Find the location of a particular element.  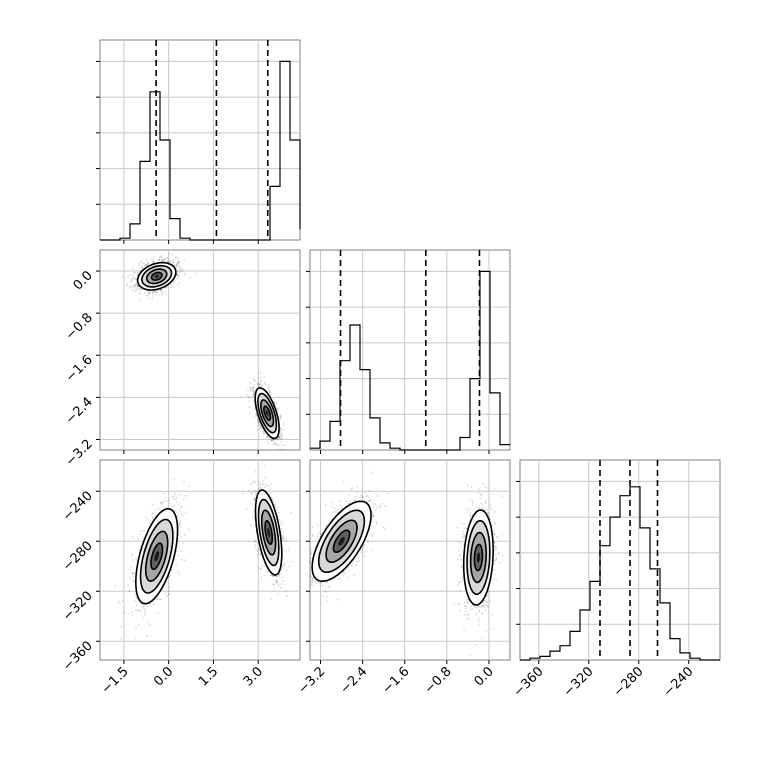

histogram-var2 is located at coordinates (408, 350).